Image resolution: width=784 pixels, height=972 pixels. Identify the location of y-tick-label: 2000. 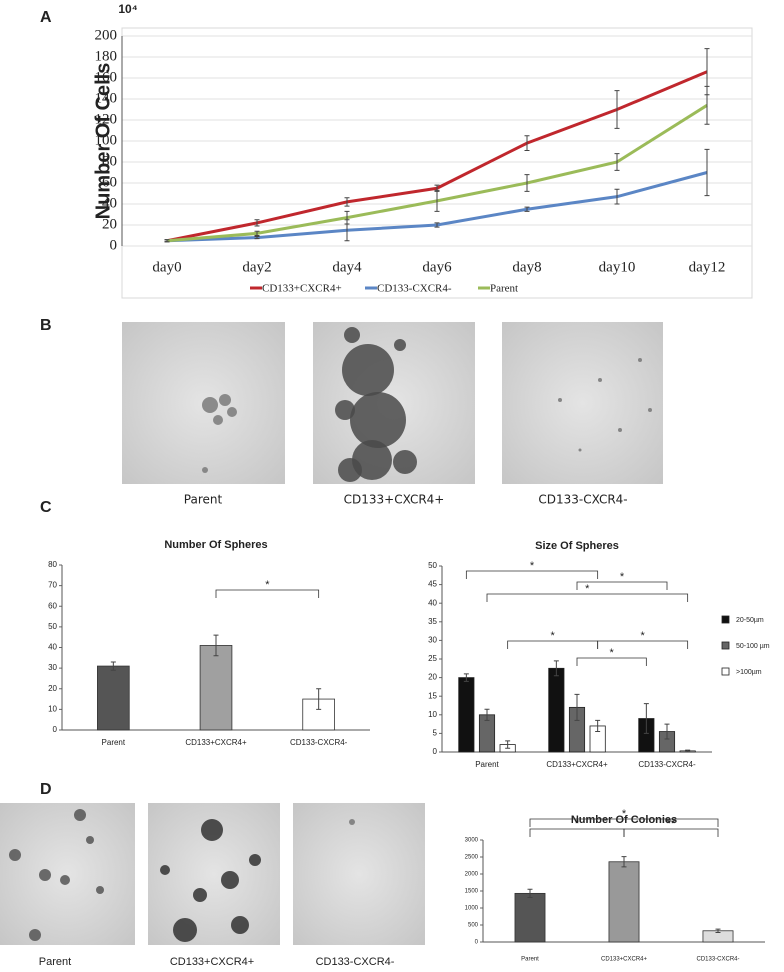
(472, 875).